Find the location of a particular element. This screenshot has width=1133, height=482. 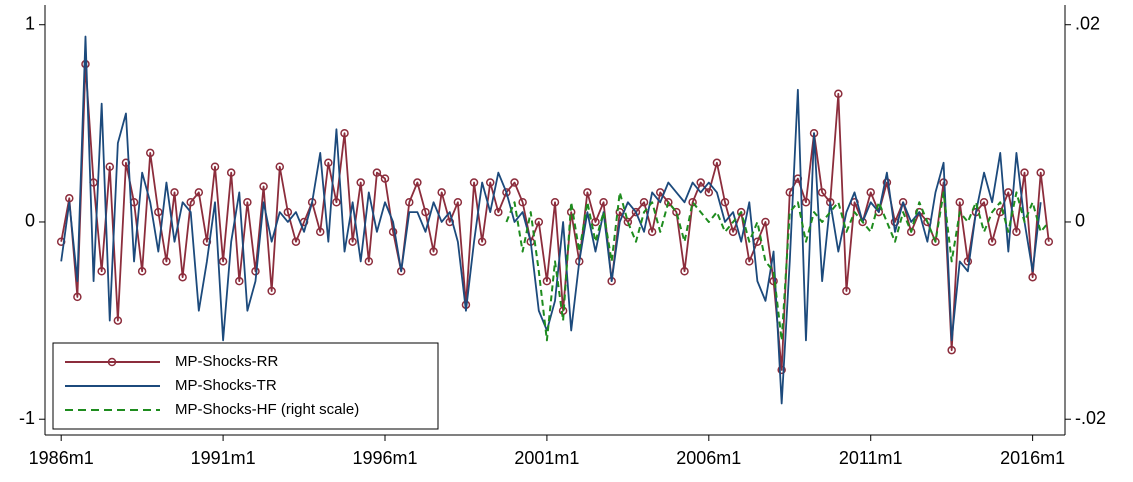

x-tick-label: 2006m1 is located at coordinates (708, 458).